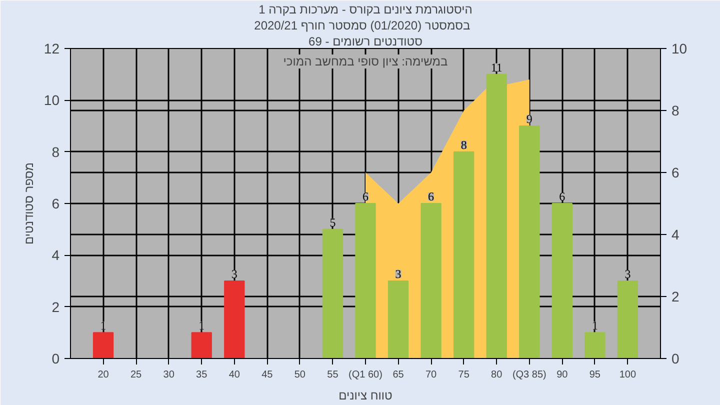  I want to click on y-tick-label: 4, so click(56, 255).